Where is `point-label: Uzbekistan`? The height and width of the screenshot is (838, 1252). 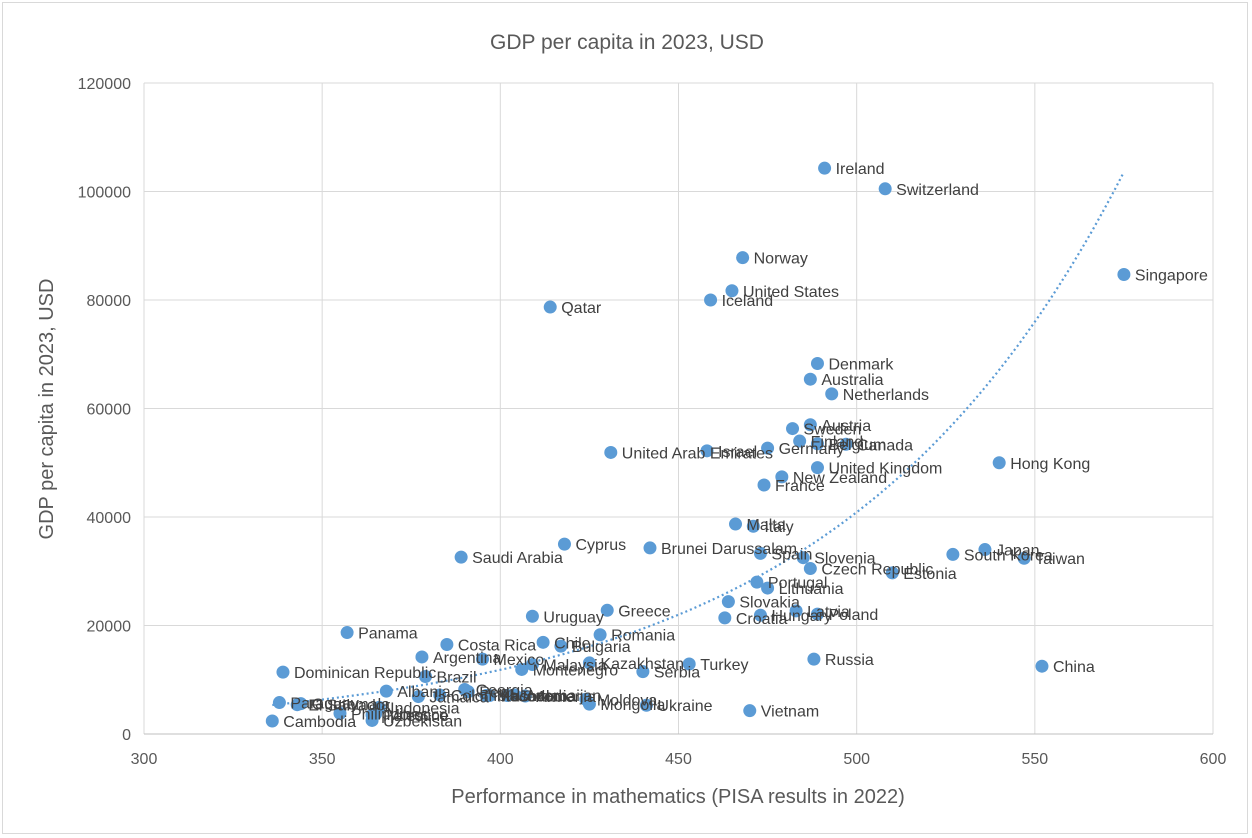 point-label: Uzbekistan is located at coordinates (422, 721).